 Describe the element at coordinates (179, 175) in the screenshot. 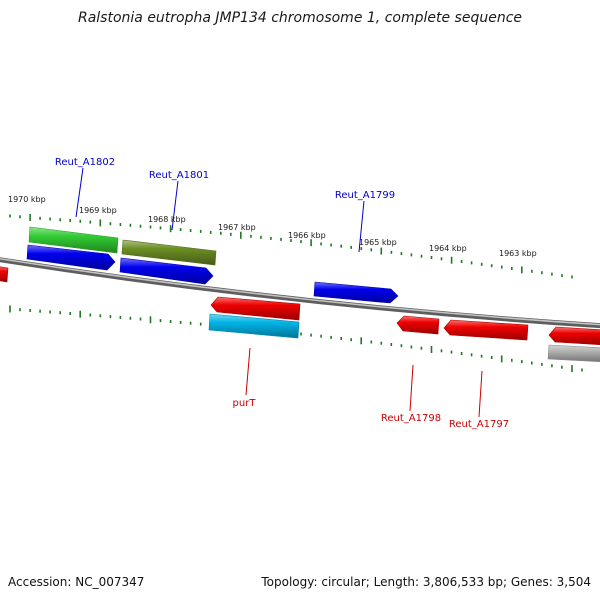

I see `gene-label-reut-a1801: Reut_A1801` at that location.